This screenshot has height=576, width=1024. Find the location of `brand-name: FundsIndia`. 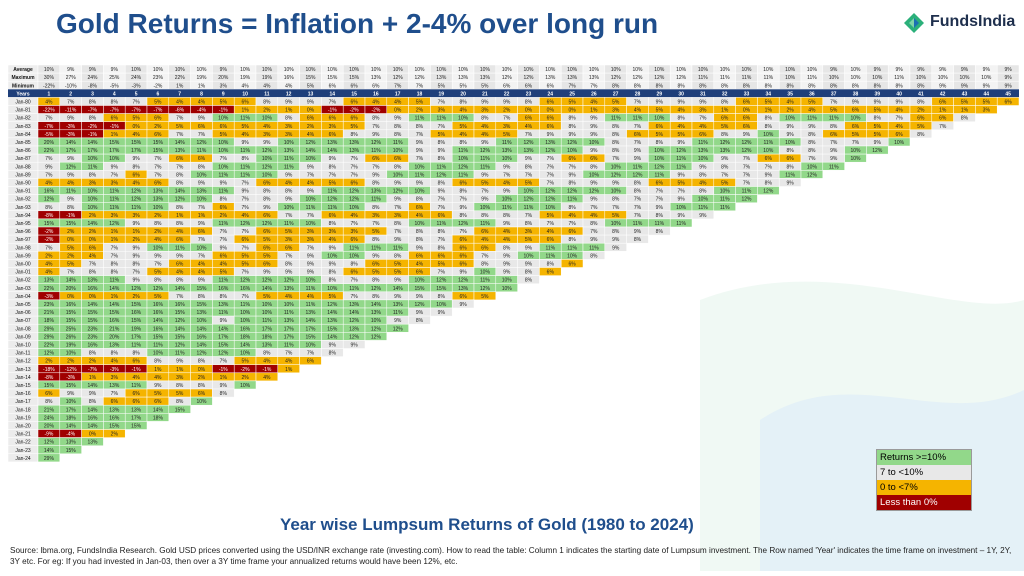

brand-name: FundsIndia is located at coordinates (973, 21).